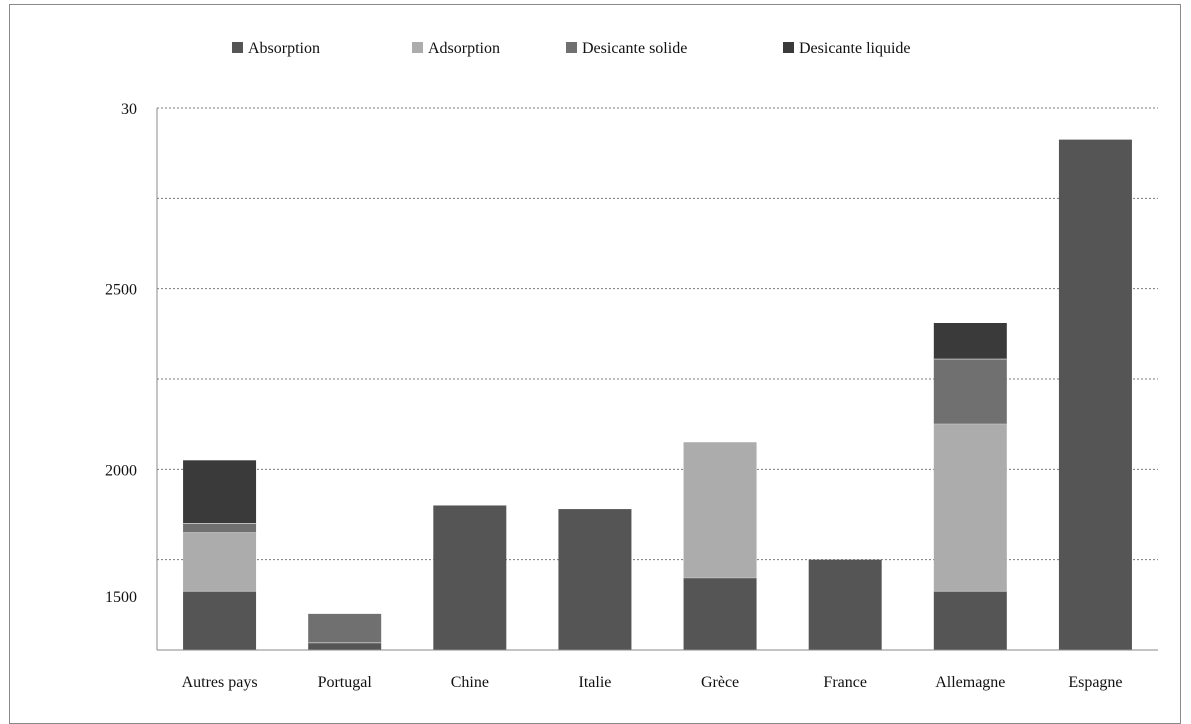 This screenshot has height=724, width=1191. I want to click on x-category-label: Espagne, so click(1095, 682).